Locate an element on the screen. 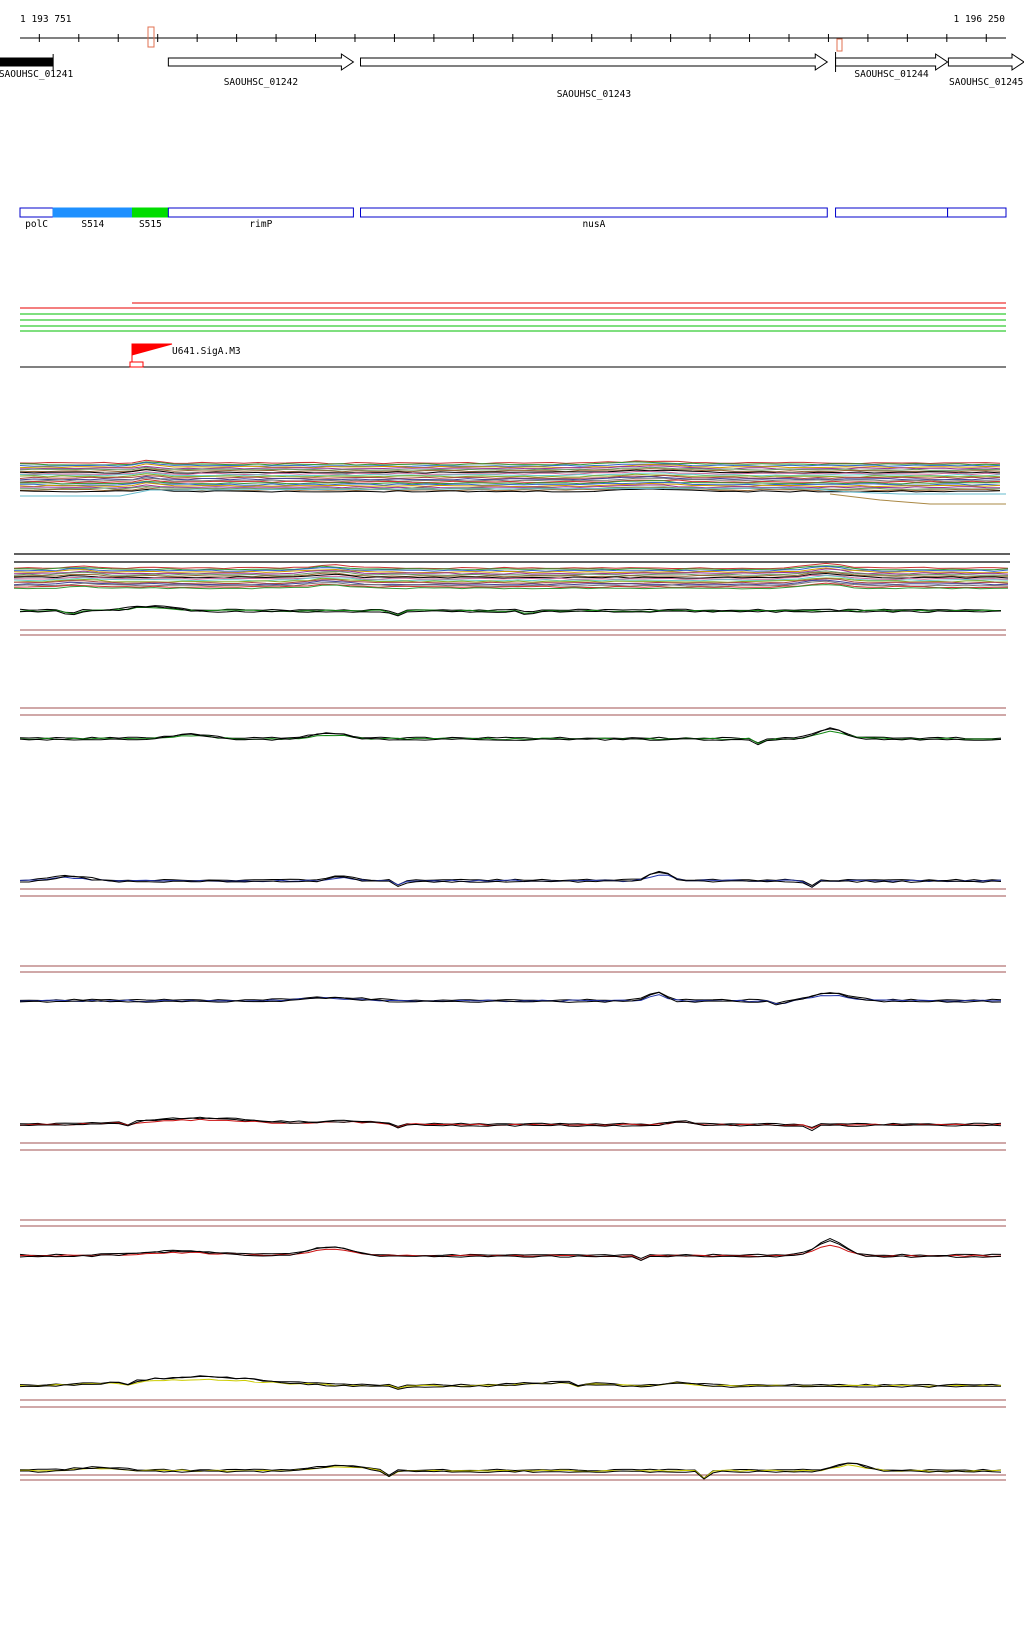 The height and width of the screenshot is (1640, 1024). gene-01243: SAOUHSC_01243 is located at coordinates (594, 76).